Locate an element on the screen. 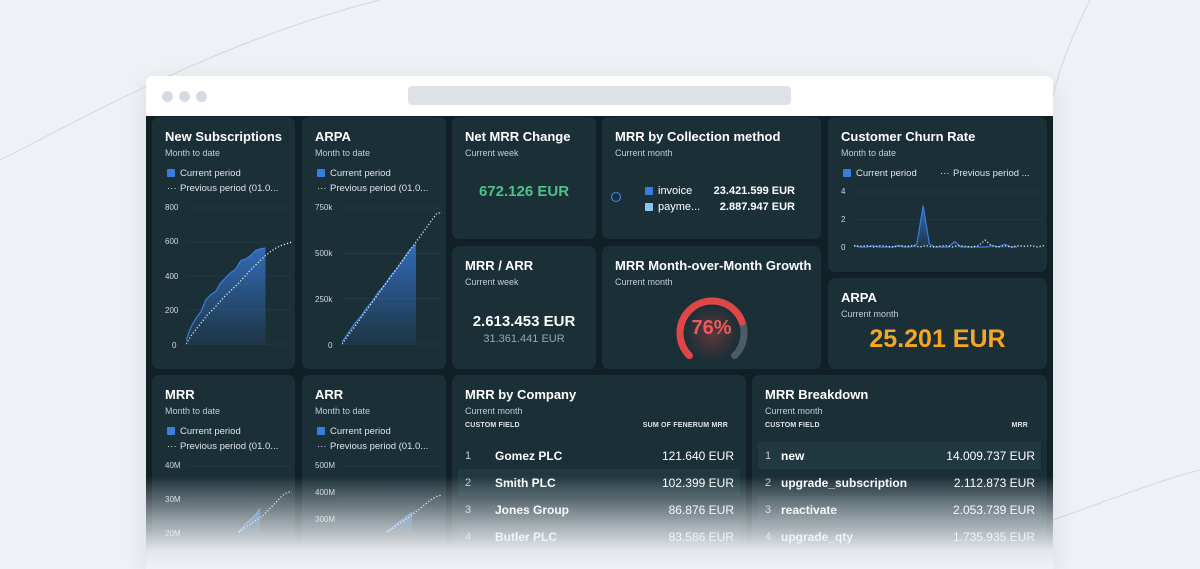  y-tick-label: 500M is located at coordinates (325, 465).